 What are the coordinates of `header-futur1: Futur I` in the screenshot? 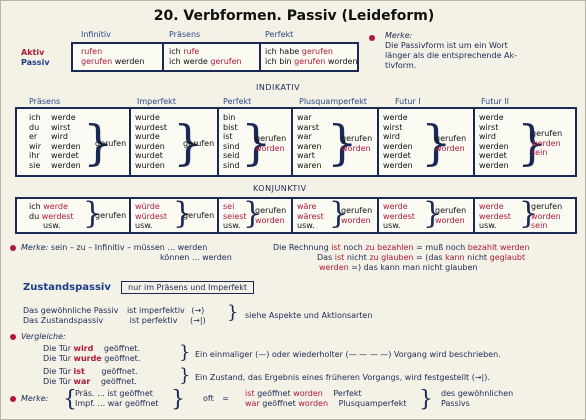 It's located at (408, 101).